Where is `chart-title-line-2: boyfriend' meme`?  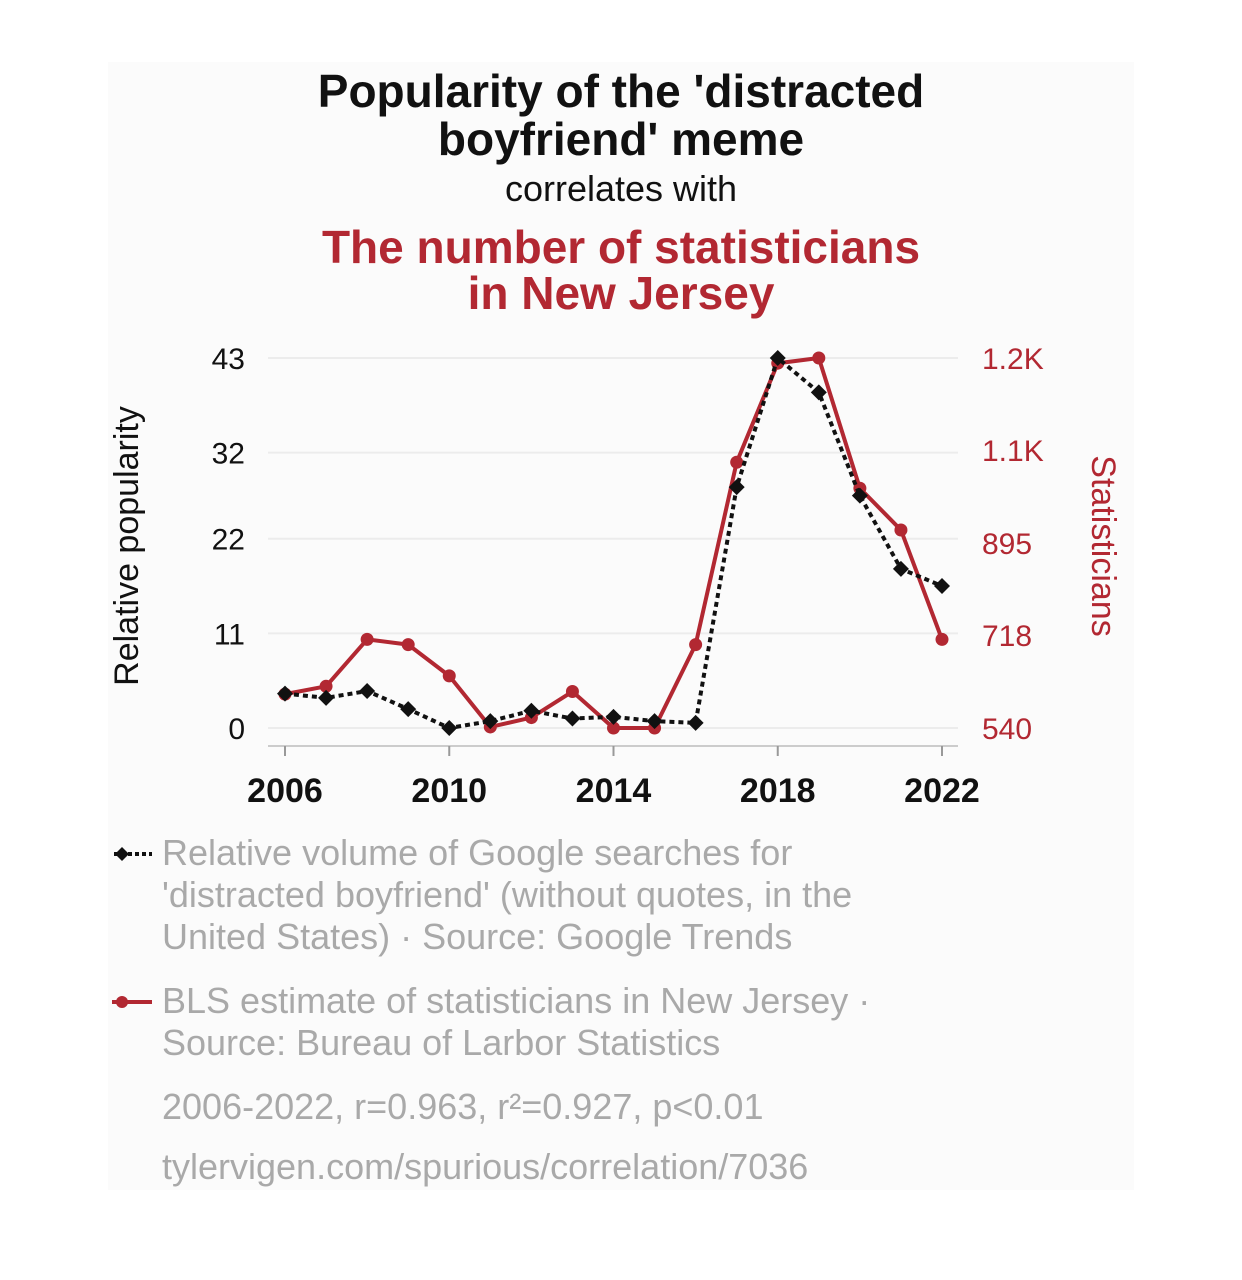 chart-title-line-2: boyfriend' meme is located at coordinates (621, 139).